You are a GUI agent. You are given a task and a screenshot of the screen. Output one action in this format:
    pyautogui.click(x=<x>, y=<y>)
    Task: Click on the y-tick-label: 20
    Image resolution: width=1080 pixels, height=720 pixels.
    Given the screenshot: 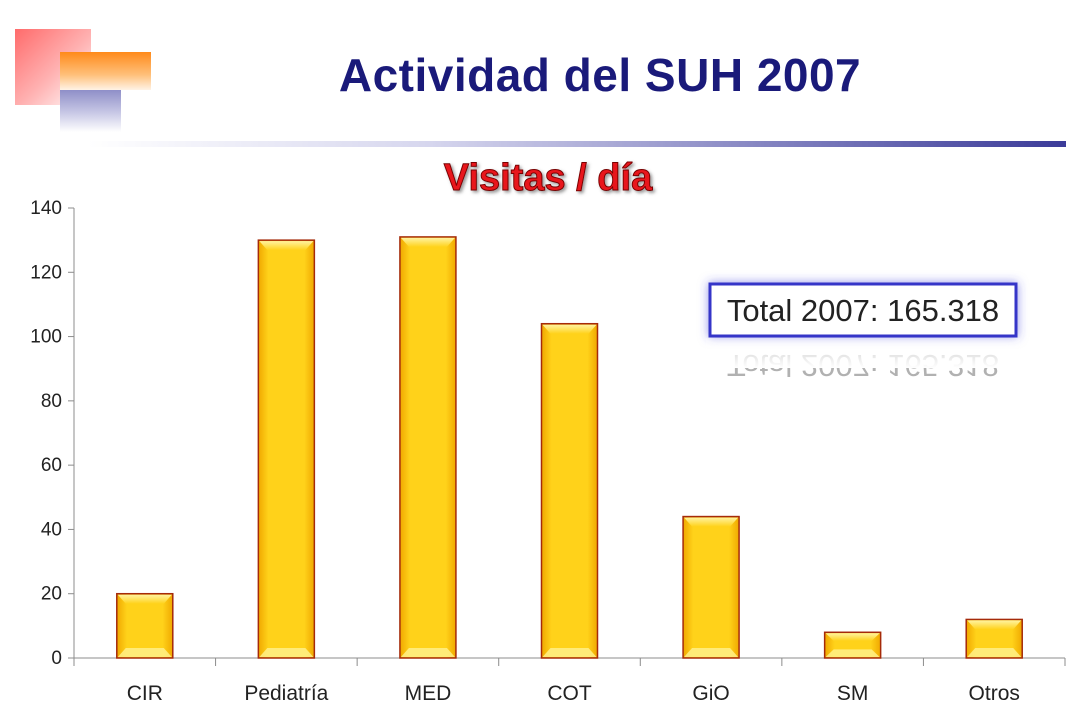 What is the action you would take?
    pyautogui.click(x=51, y=594)
    